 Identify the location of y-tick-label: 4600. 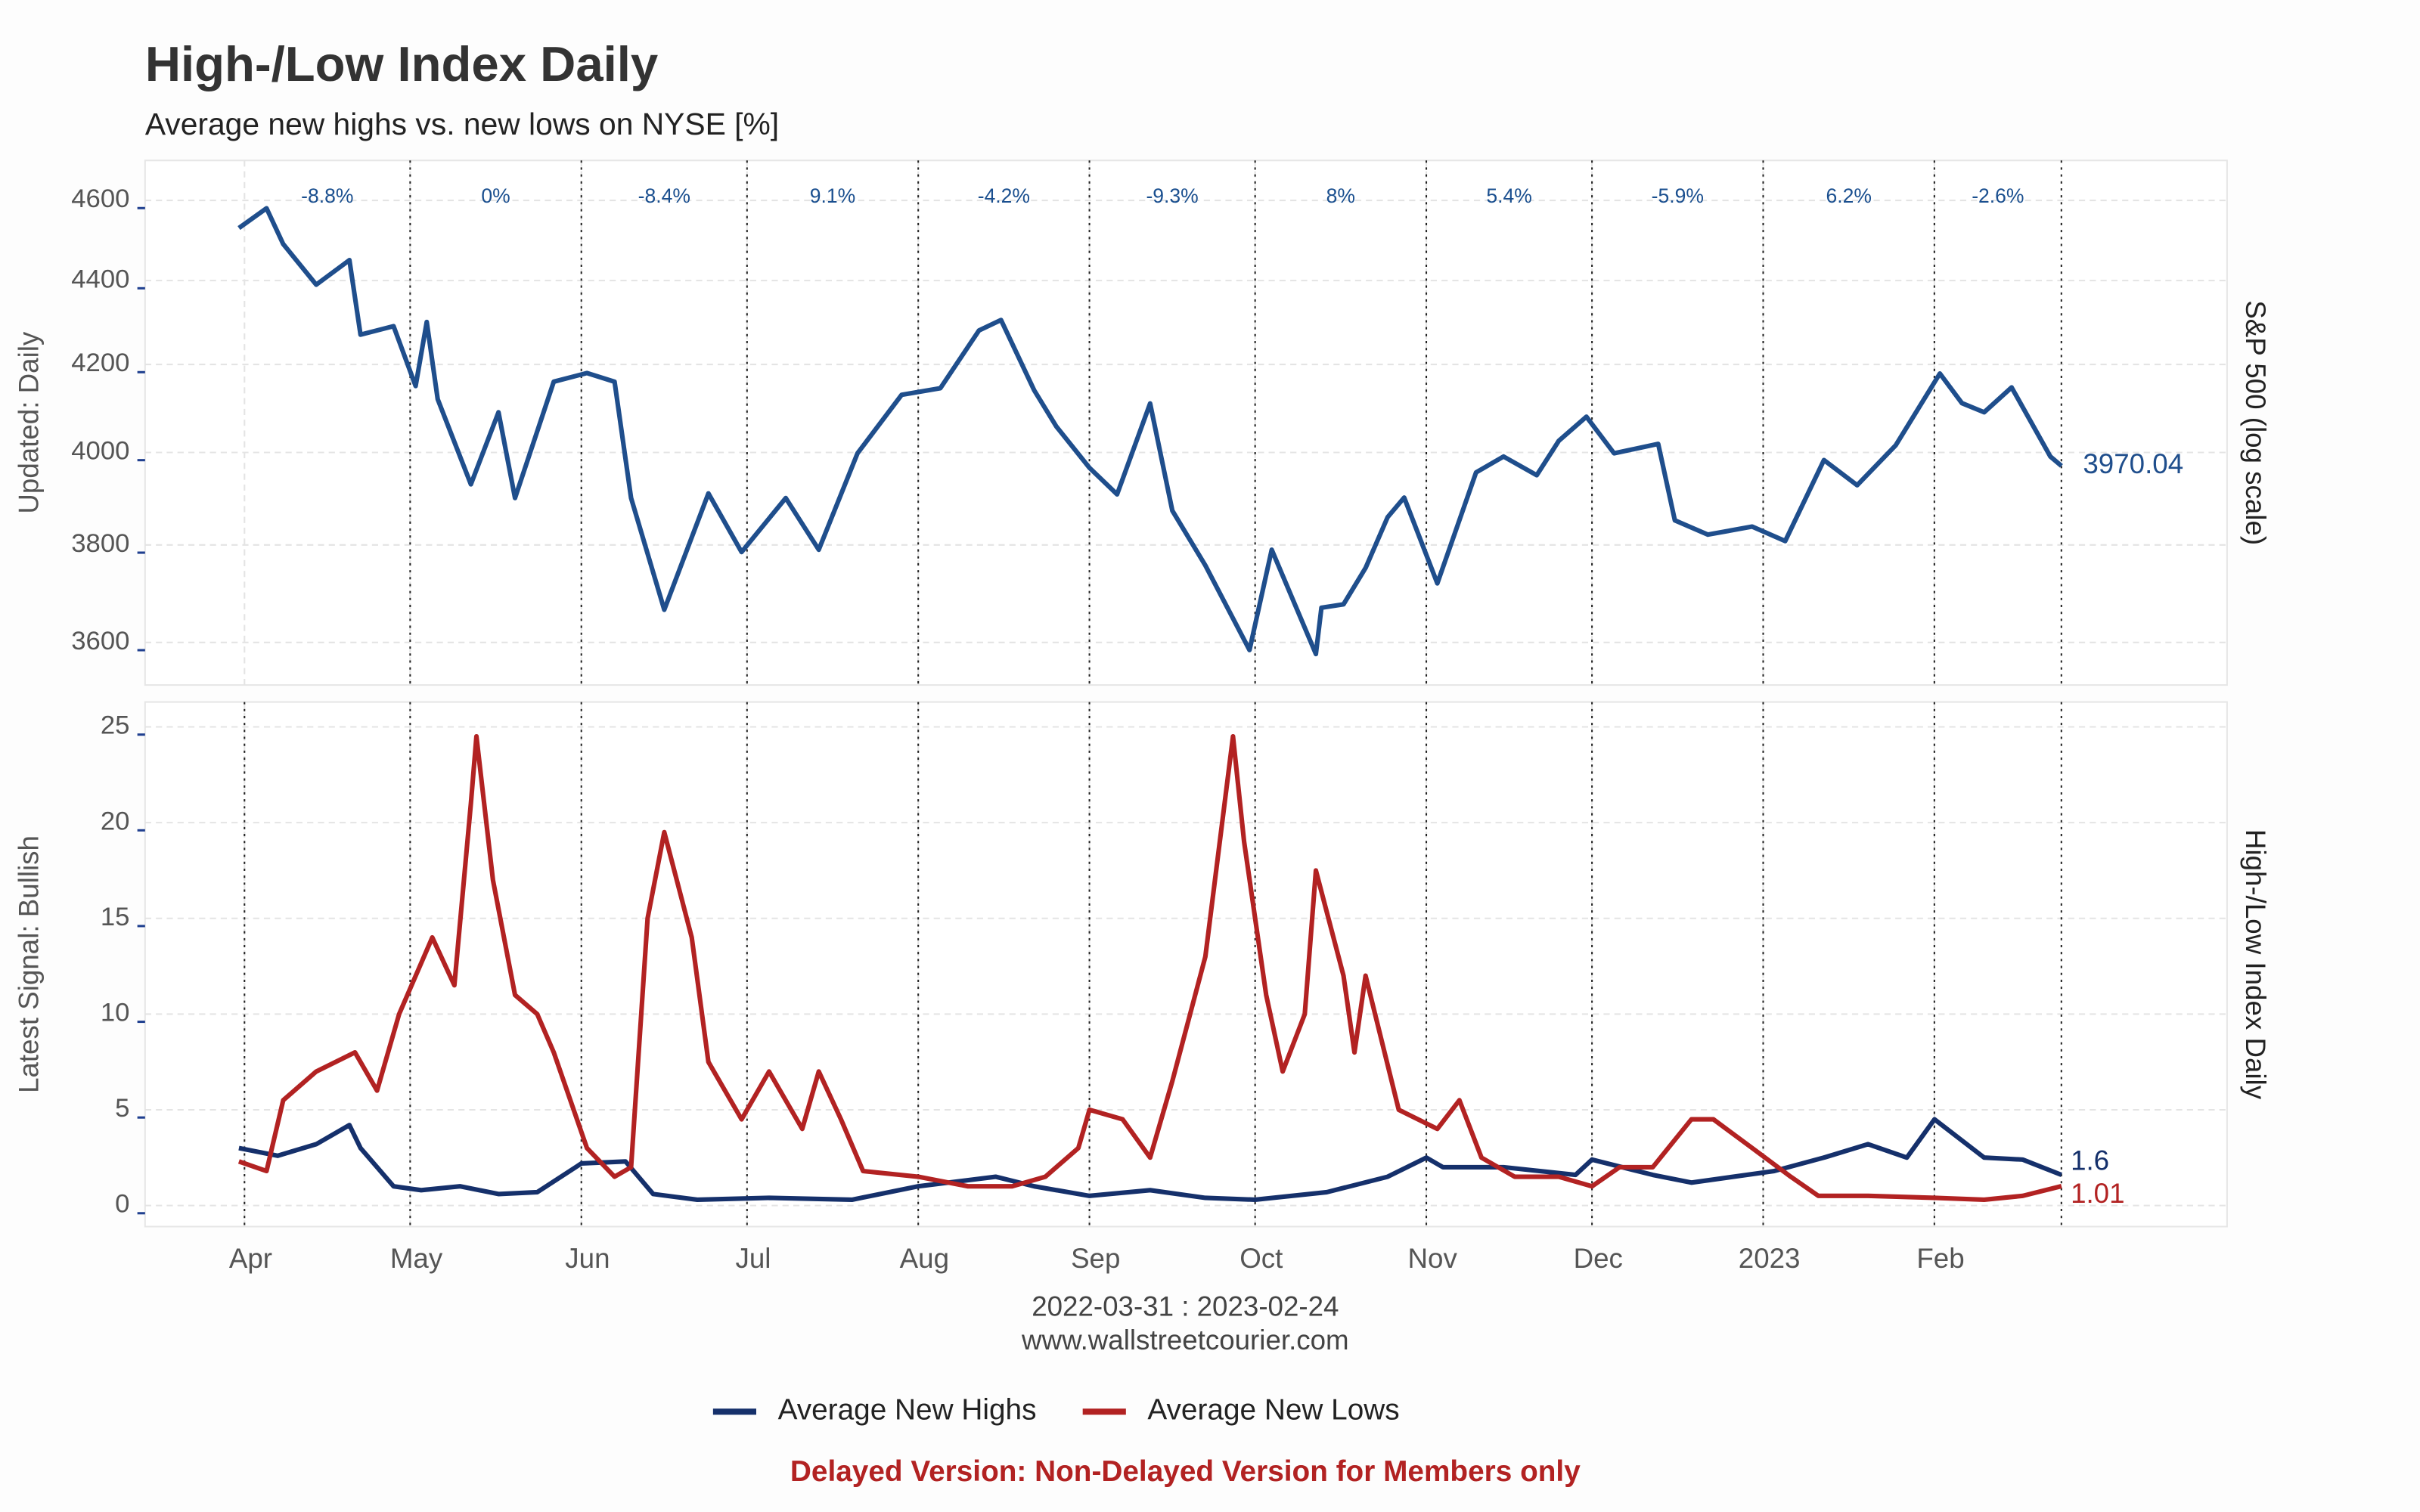
(100, 198).